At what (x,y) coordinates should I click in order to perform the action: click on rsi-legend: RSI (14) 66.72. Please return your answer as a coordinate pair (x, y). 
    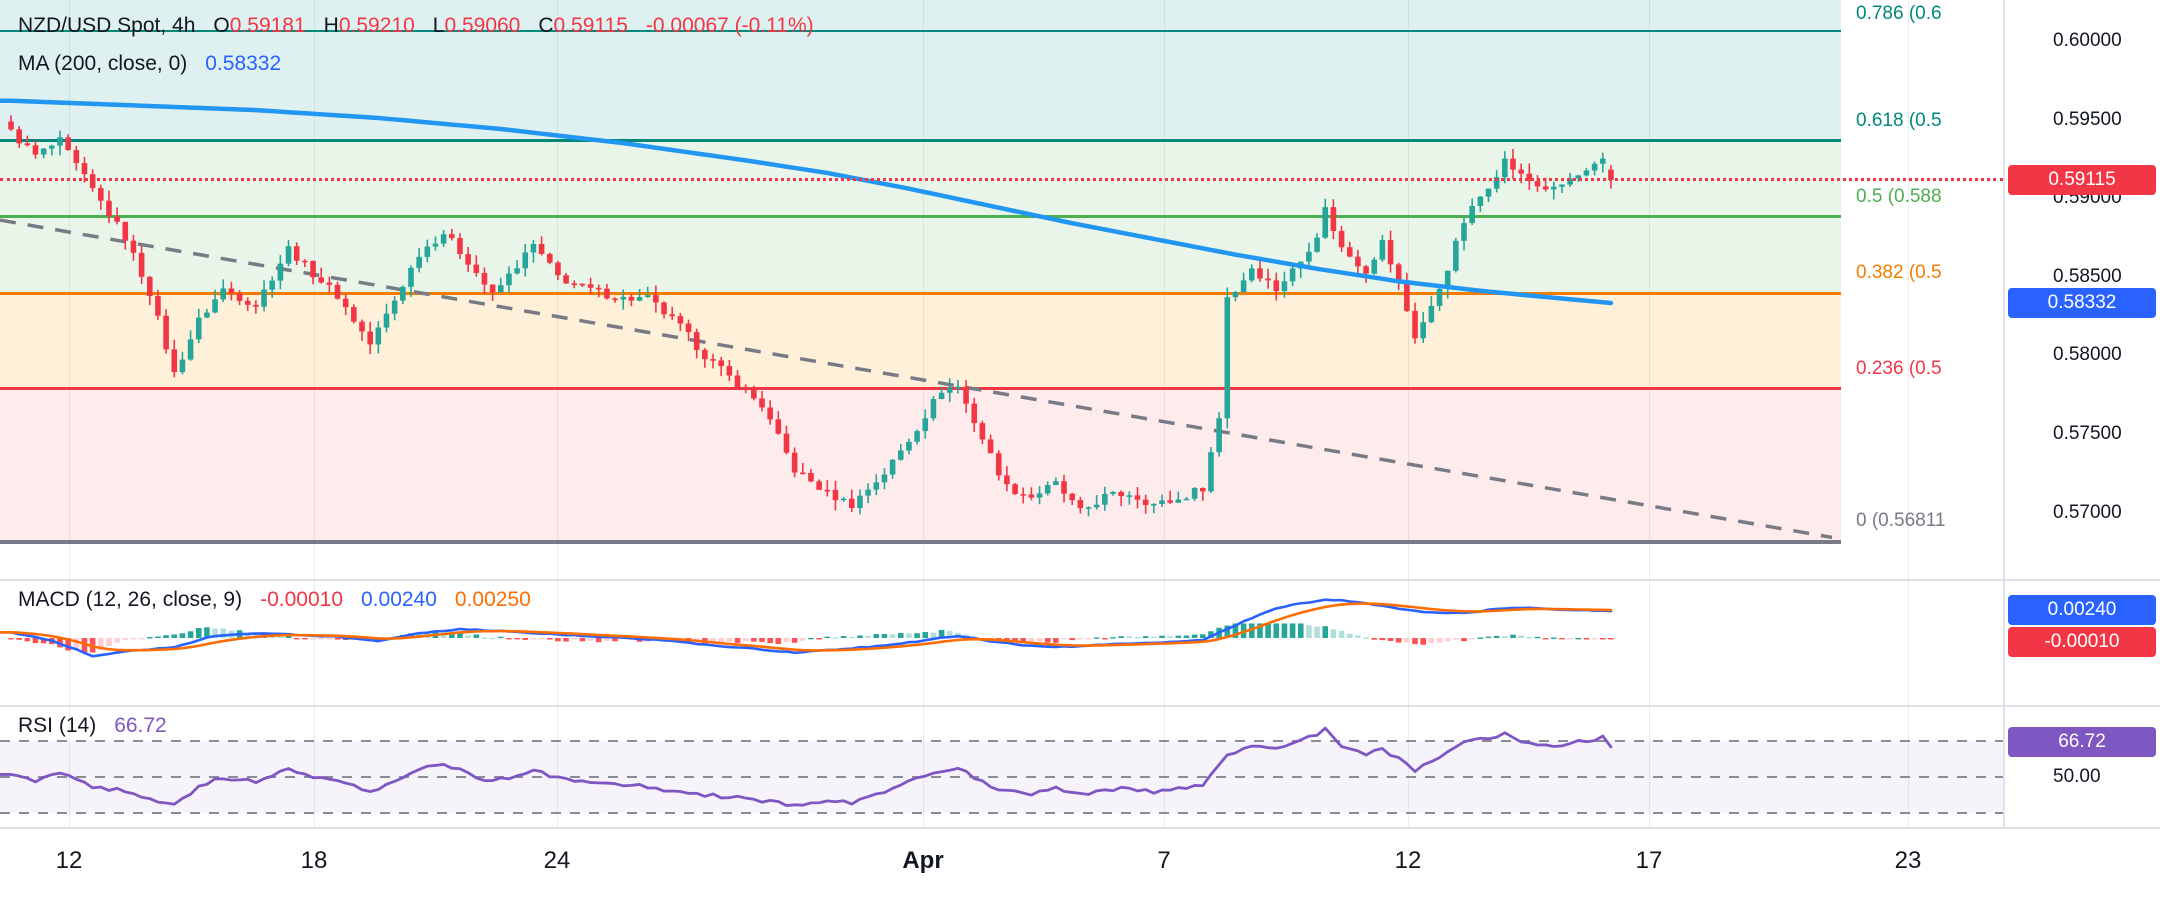
    Looking at the image, I should click on (92, 726).